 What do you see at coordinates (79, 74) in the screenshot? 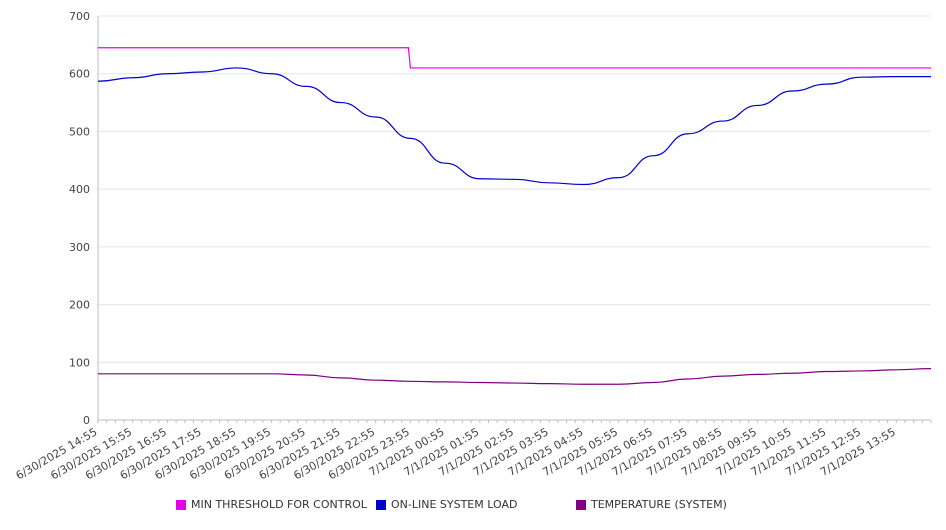
I see `y-tick-label: 600` at bounding box center [79, 74].